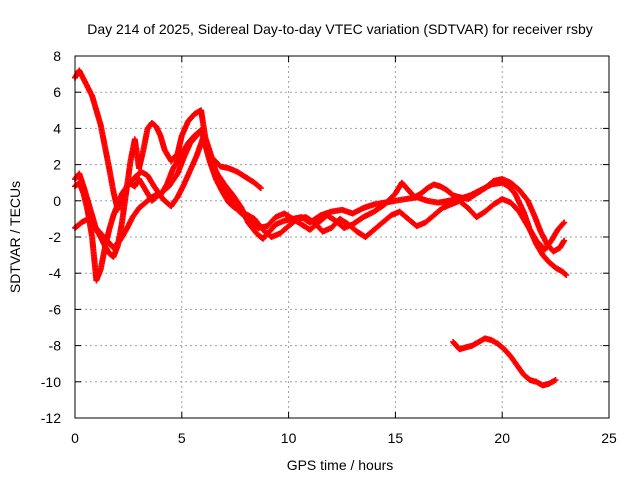  What do you see at coordinates (502, 438) in the screenshot?
I see `x-tick-label: 20` at bounding box center [502, 438].